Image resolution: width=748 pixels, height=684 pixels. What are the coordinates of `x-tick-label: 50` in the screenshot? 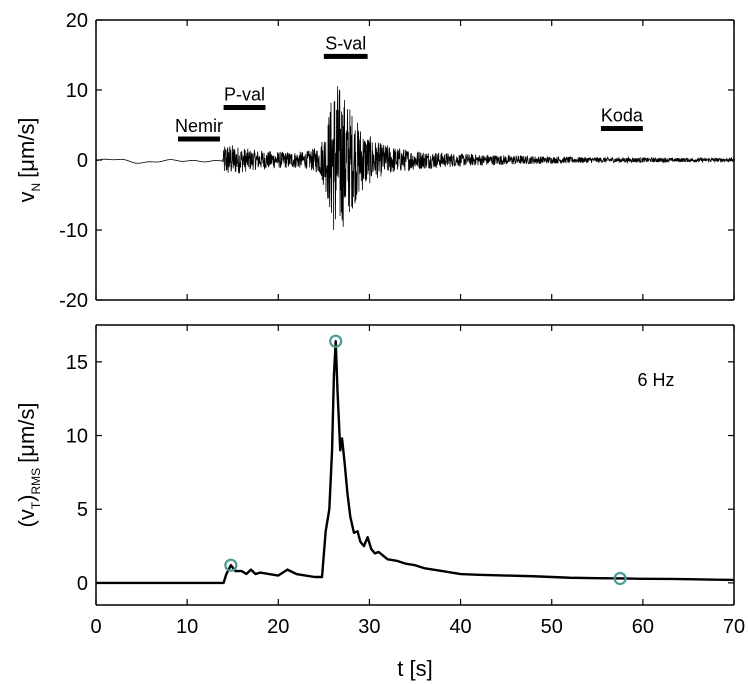 It's located at (552, 627).